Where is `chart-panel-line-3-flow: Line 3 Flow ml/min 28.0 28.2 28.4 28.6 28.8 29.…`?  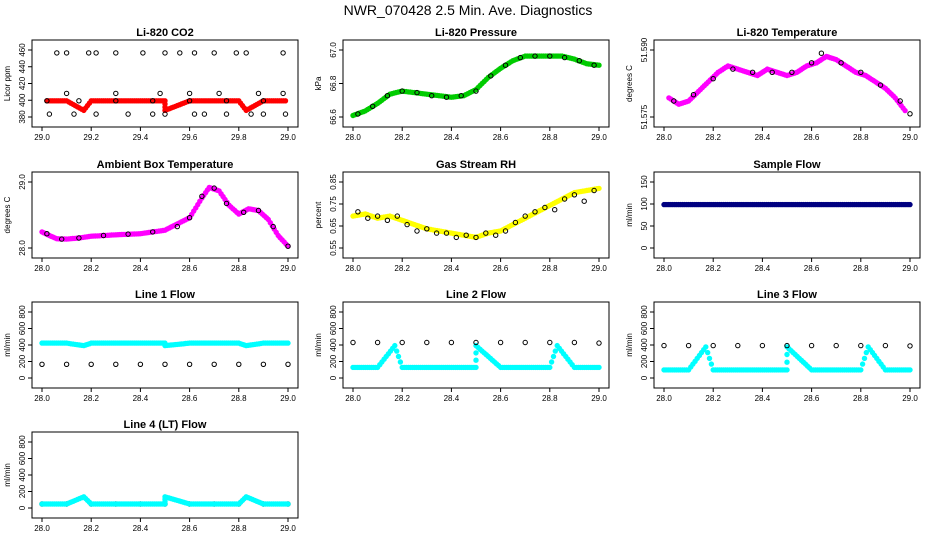
chart-panel-line-3-flow: Line 3 Flow ml/min 28.0 28.2 28.4 28.6 28.8 29.… is located at coordinates (773, 346).